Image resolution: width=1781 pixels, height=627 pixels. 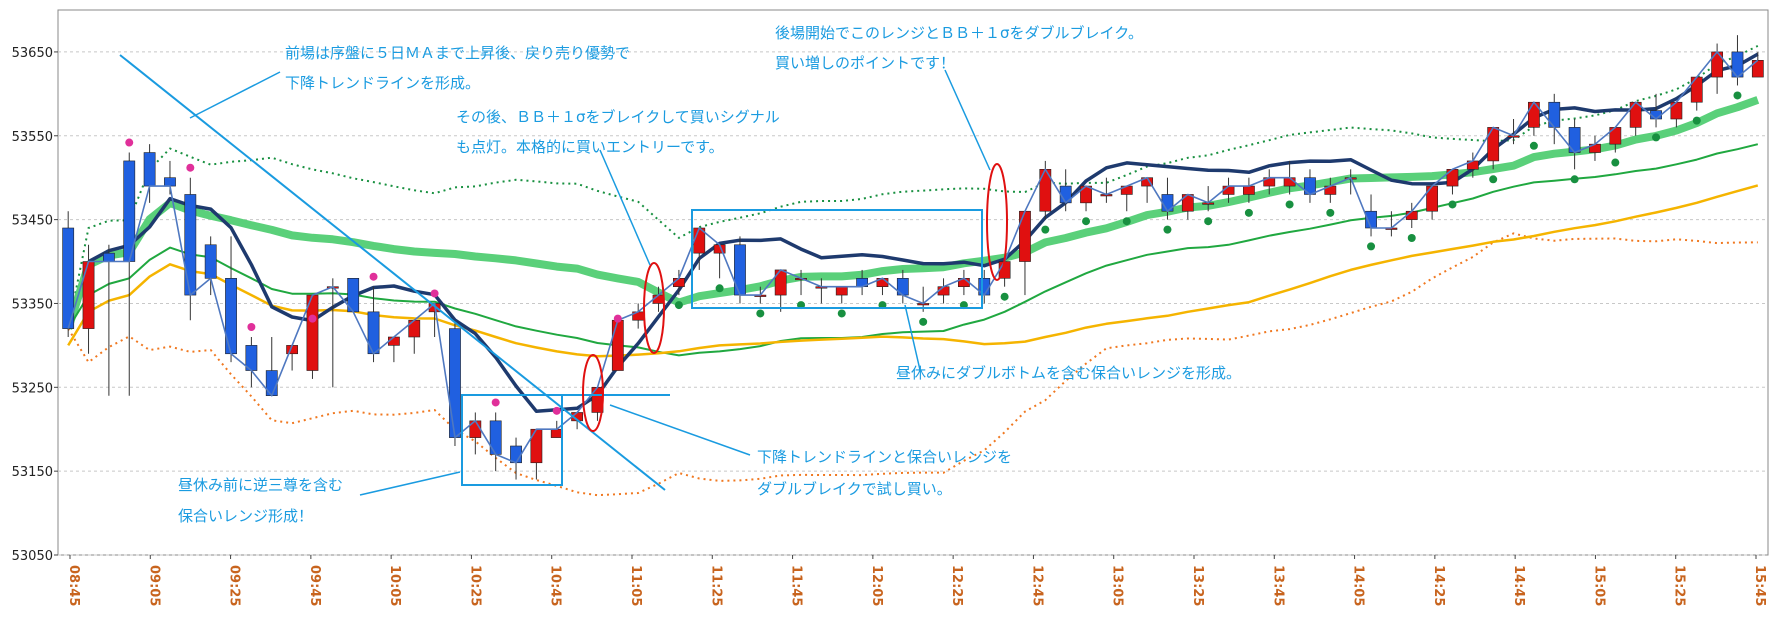 I want to click on annotation-text: 昼休みにダブルボトムを含む保合いレンジを形成。, so click(x=1068, y=373).